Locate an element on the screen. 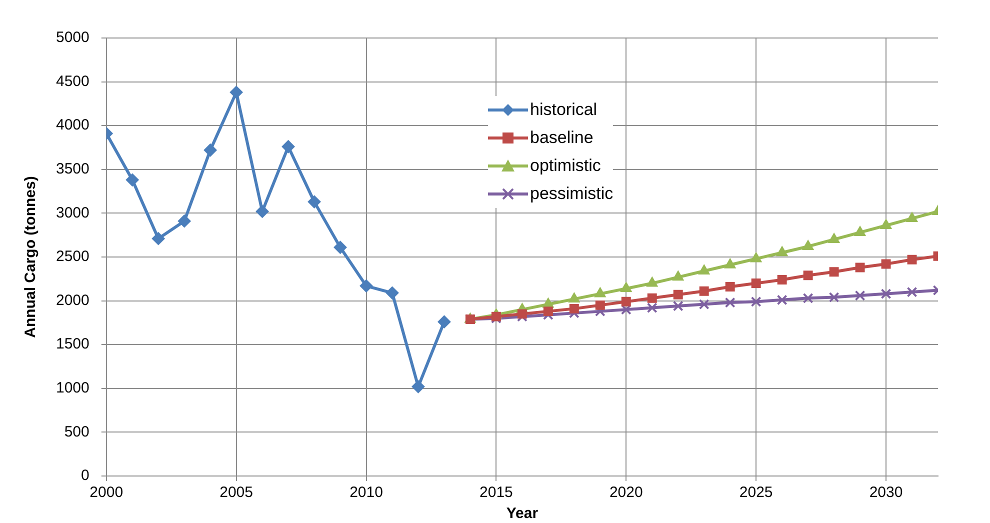 Image resolution: width=990 pixels, height=523 pixels. legend-label: historical is located at coordinates (564, 110).